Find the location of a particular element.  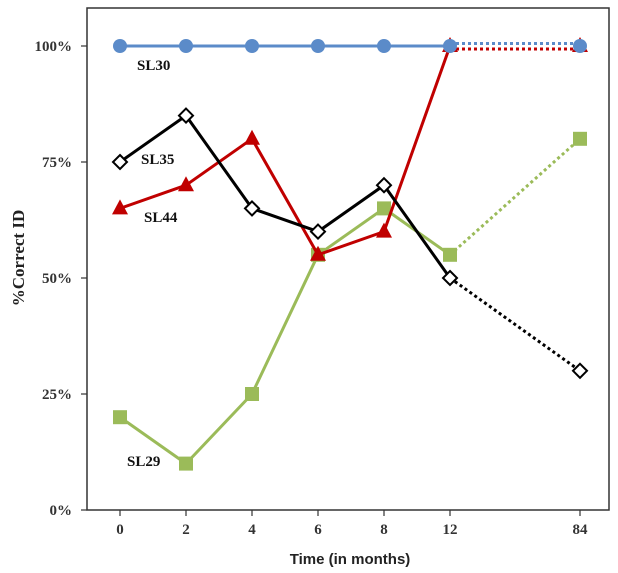

y-tick-label: 0% is located at coordinates (61, 511).